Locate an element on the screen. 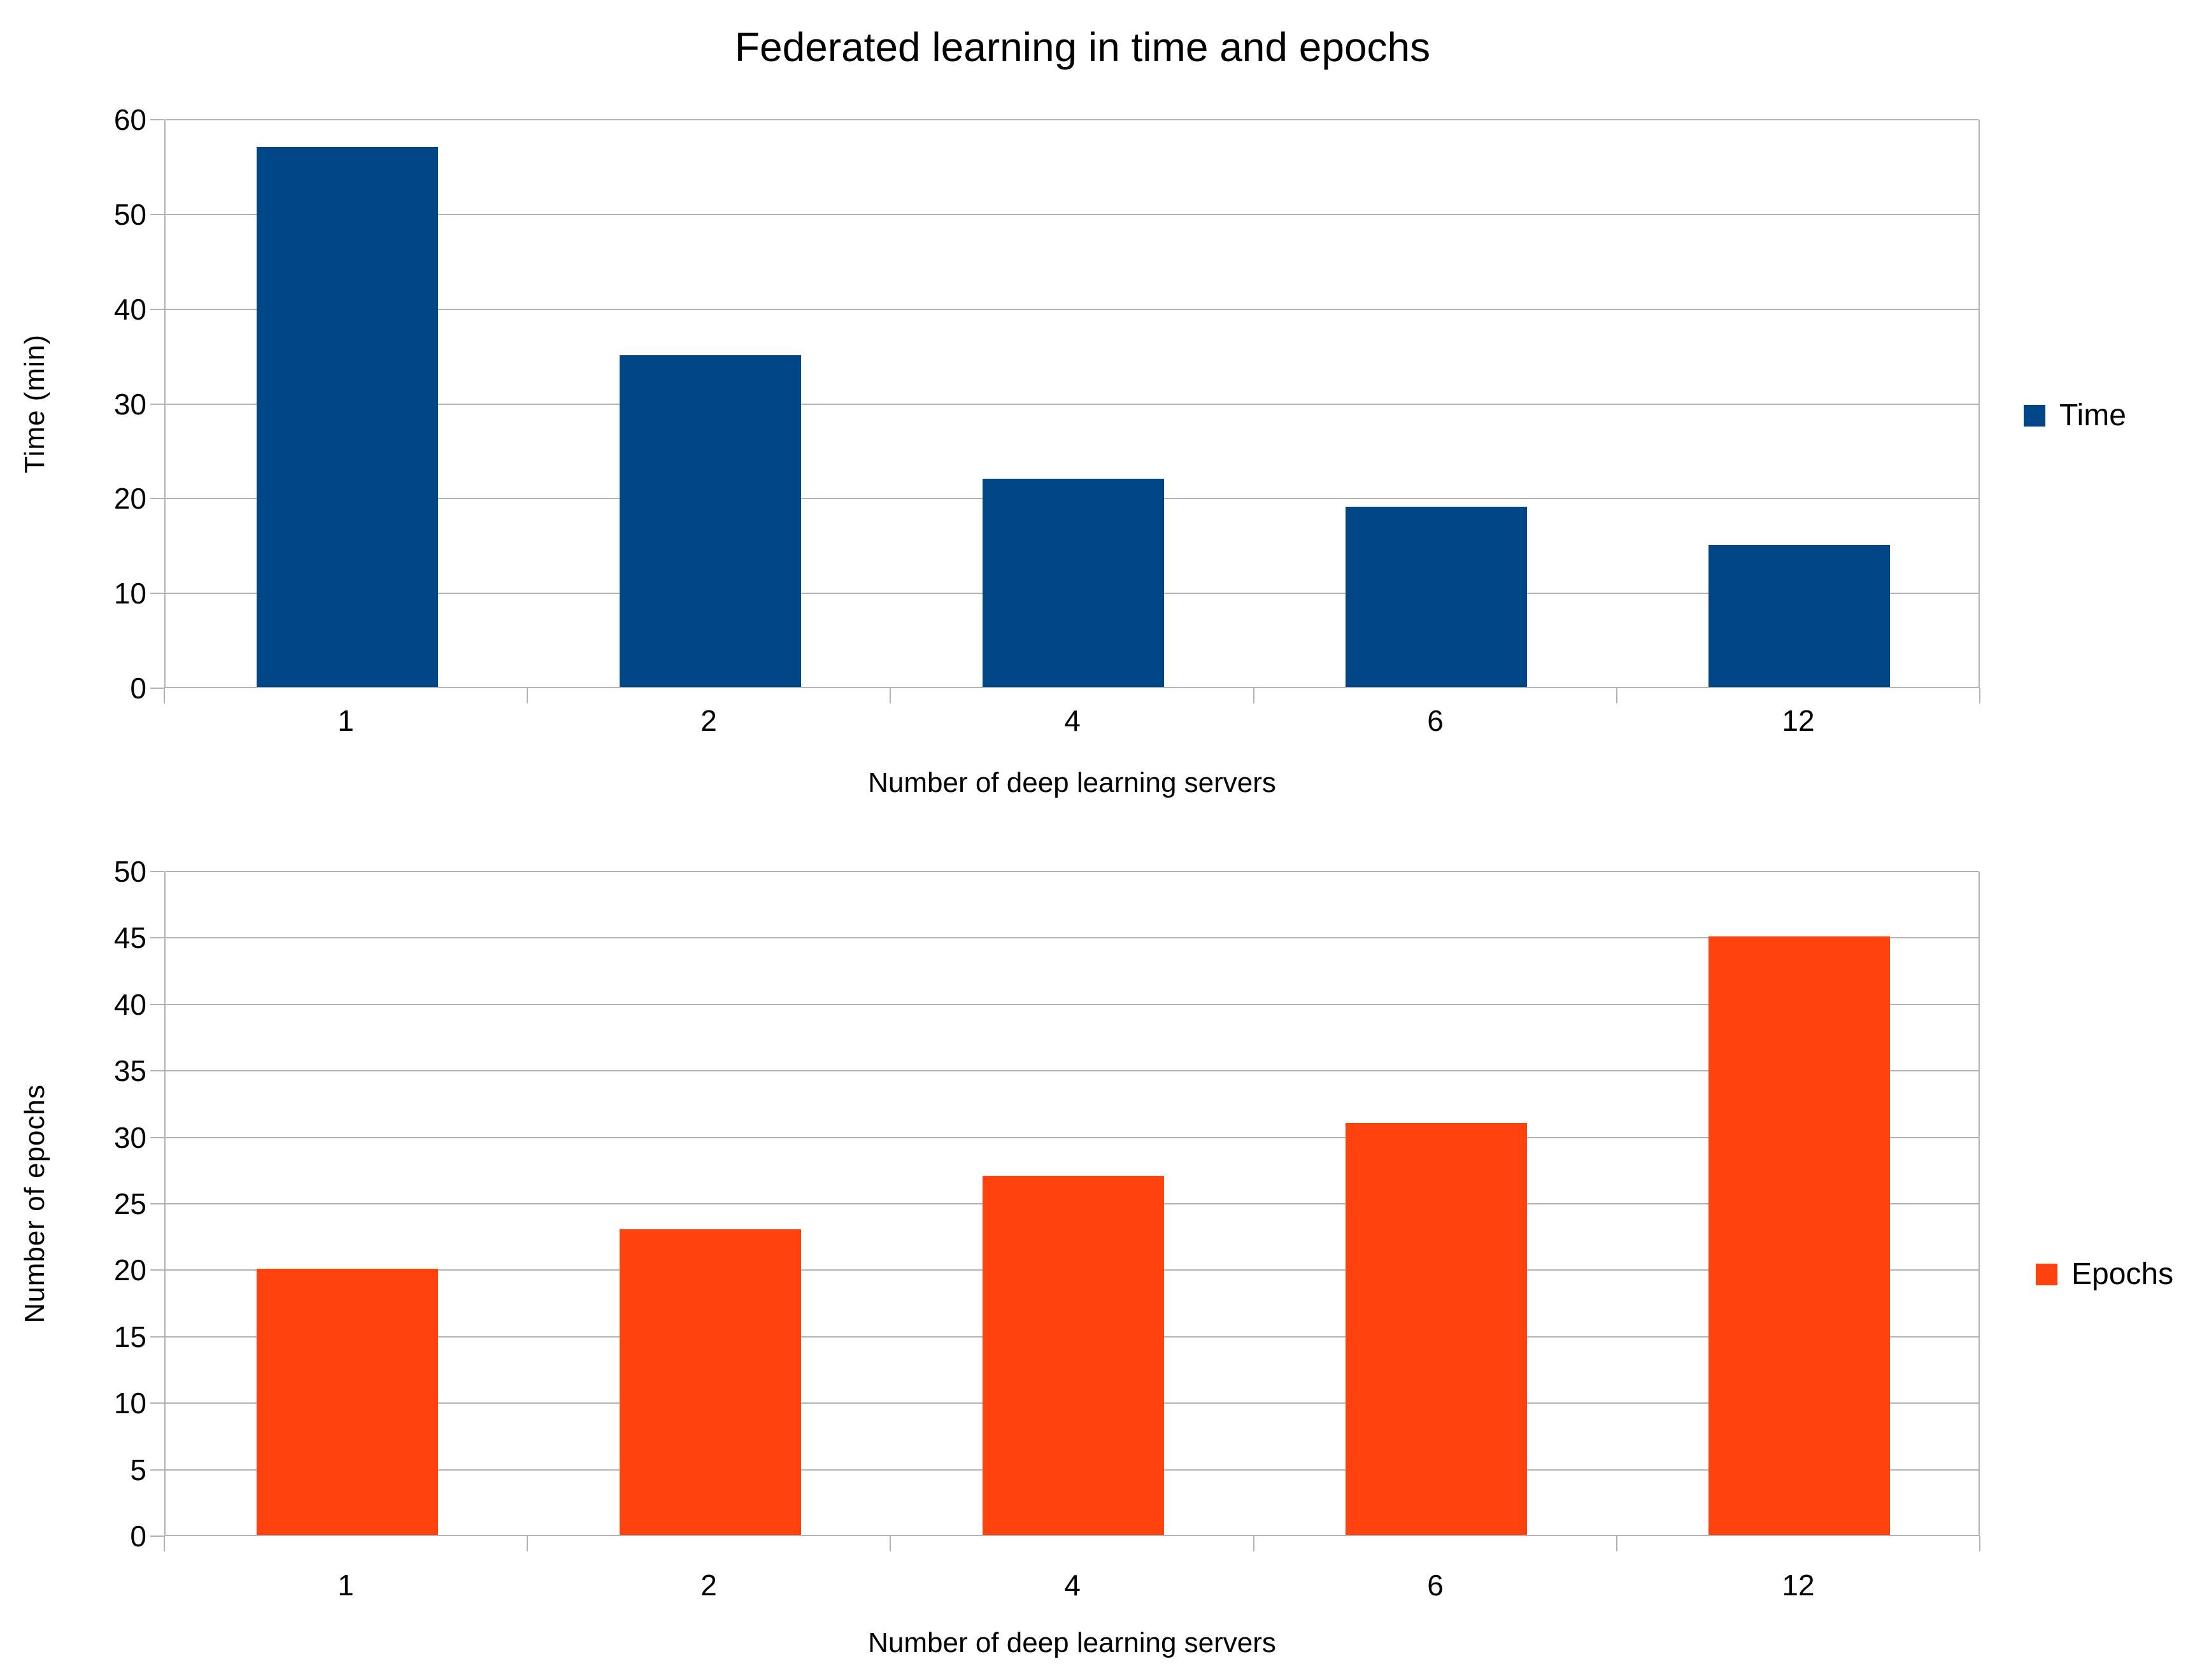 The height and width of the screenshot is (1680, 2188). legend-label-epochs: Epochs is located at coordinates (2122, 1274).